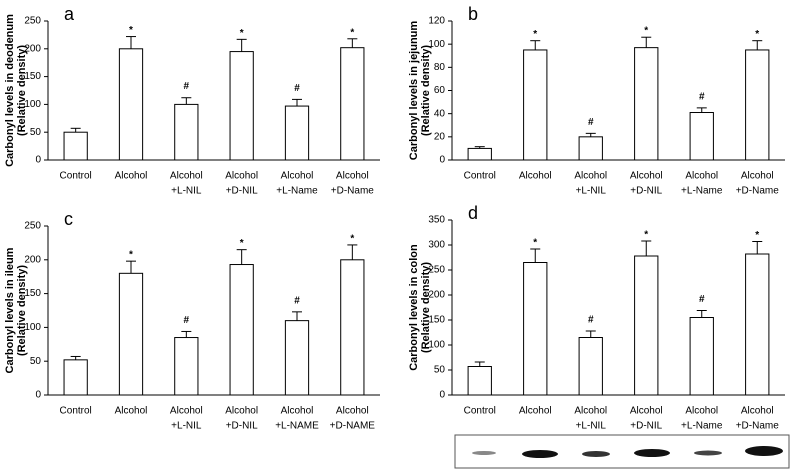 The width and height of the screenshot is (800, 470). I want to click on panel-label: b, so click(473, 14).